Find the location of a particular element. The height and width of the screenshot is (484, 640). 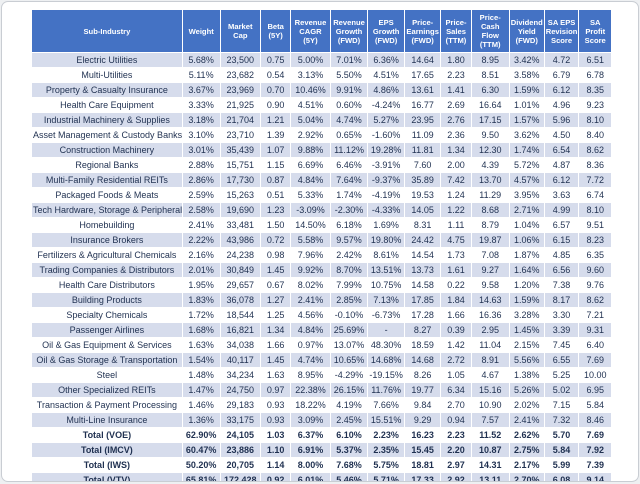

table-cell: 1.57% is located at coordinates (526, 120).